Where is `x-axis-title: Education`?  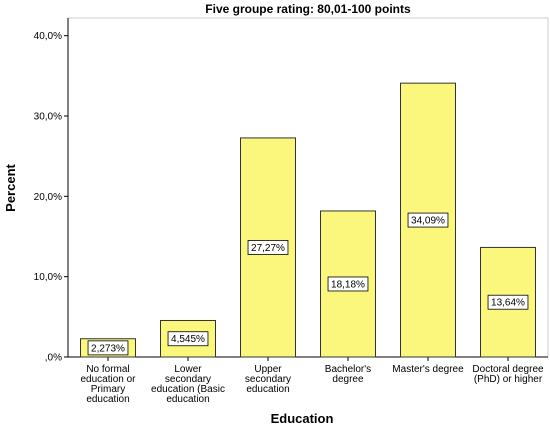
x-axis-title: Education is located at coordinates (302, 418).